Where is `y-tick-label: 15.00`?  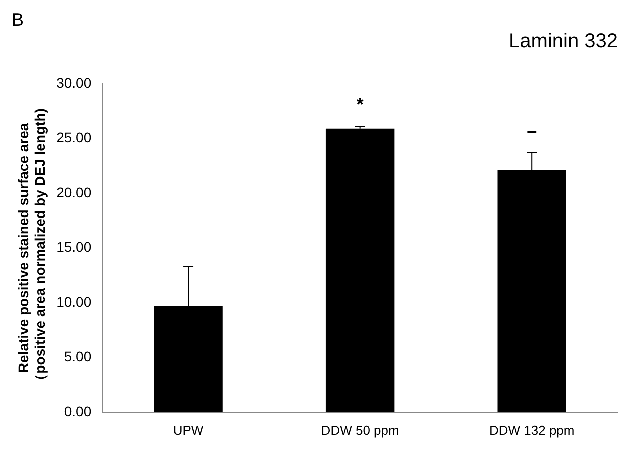
y-tick-label: 15.00 is located at coordinates (74, 247).